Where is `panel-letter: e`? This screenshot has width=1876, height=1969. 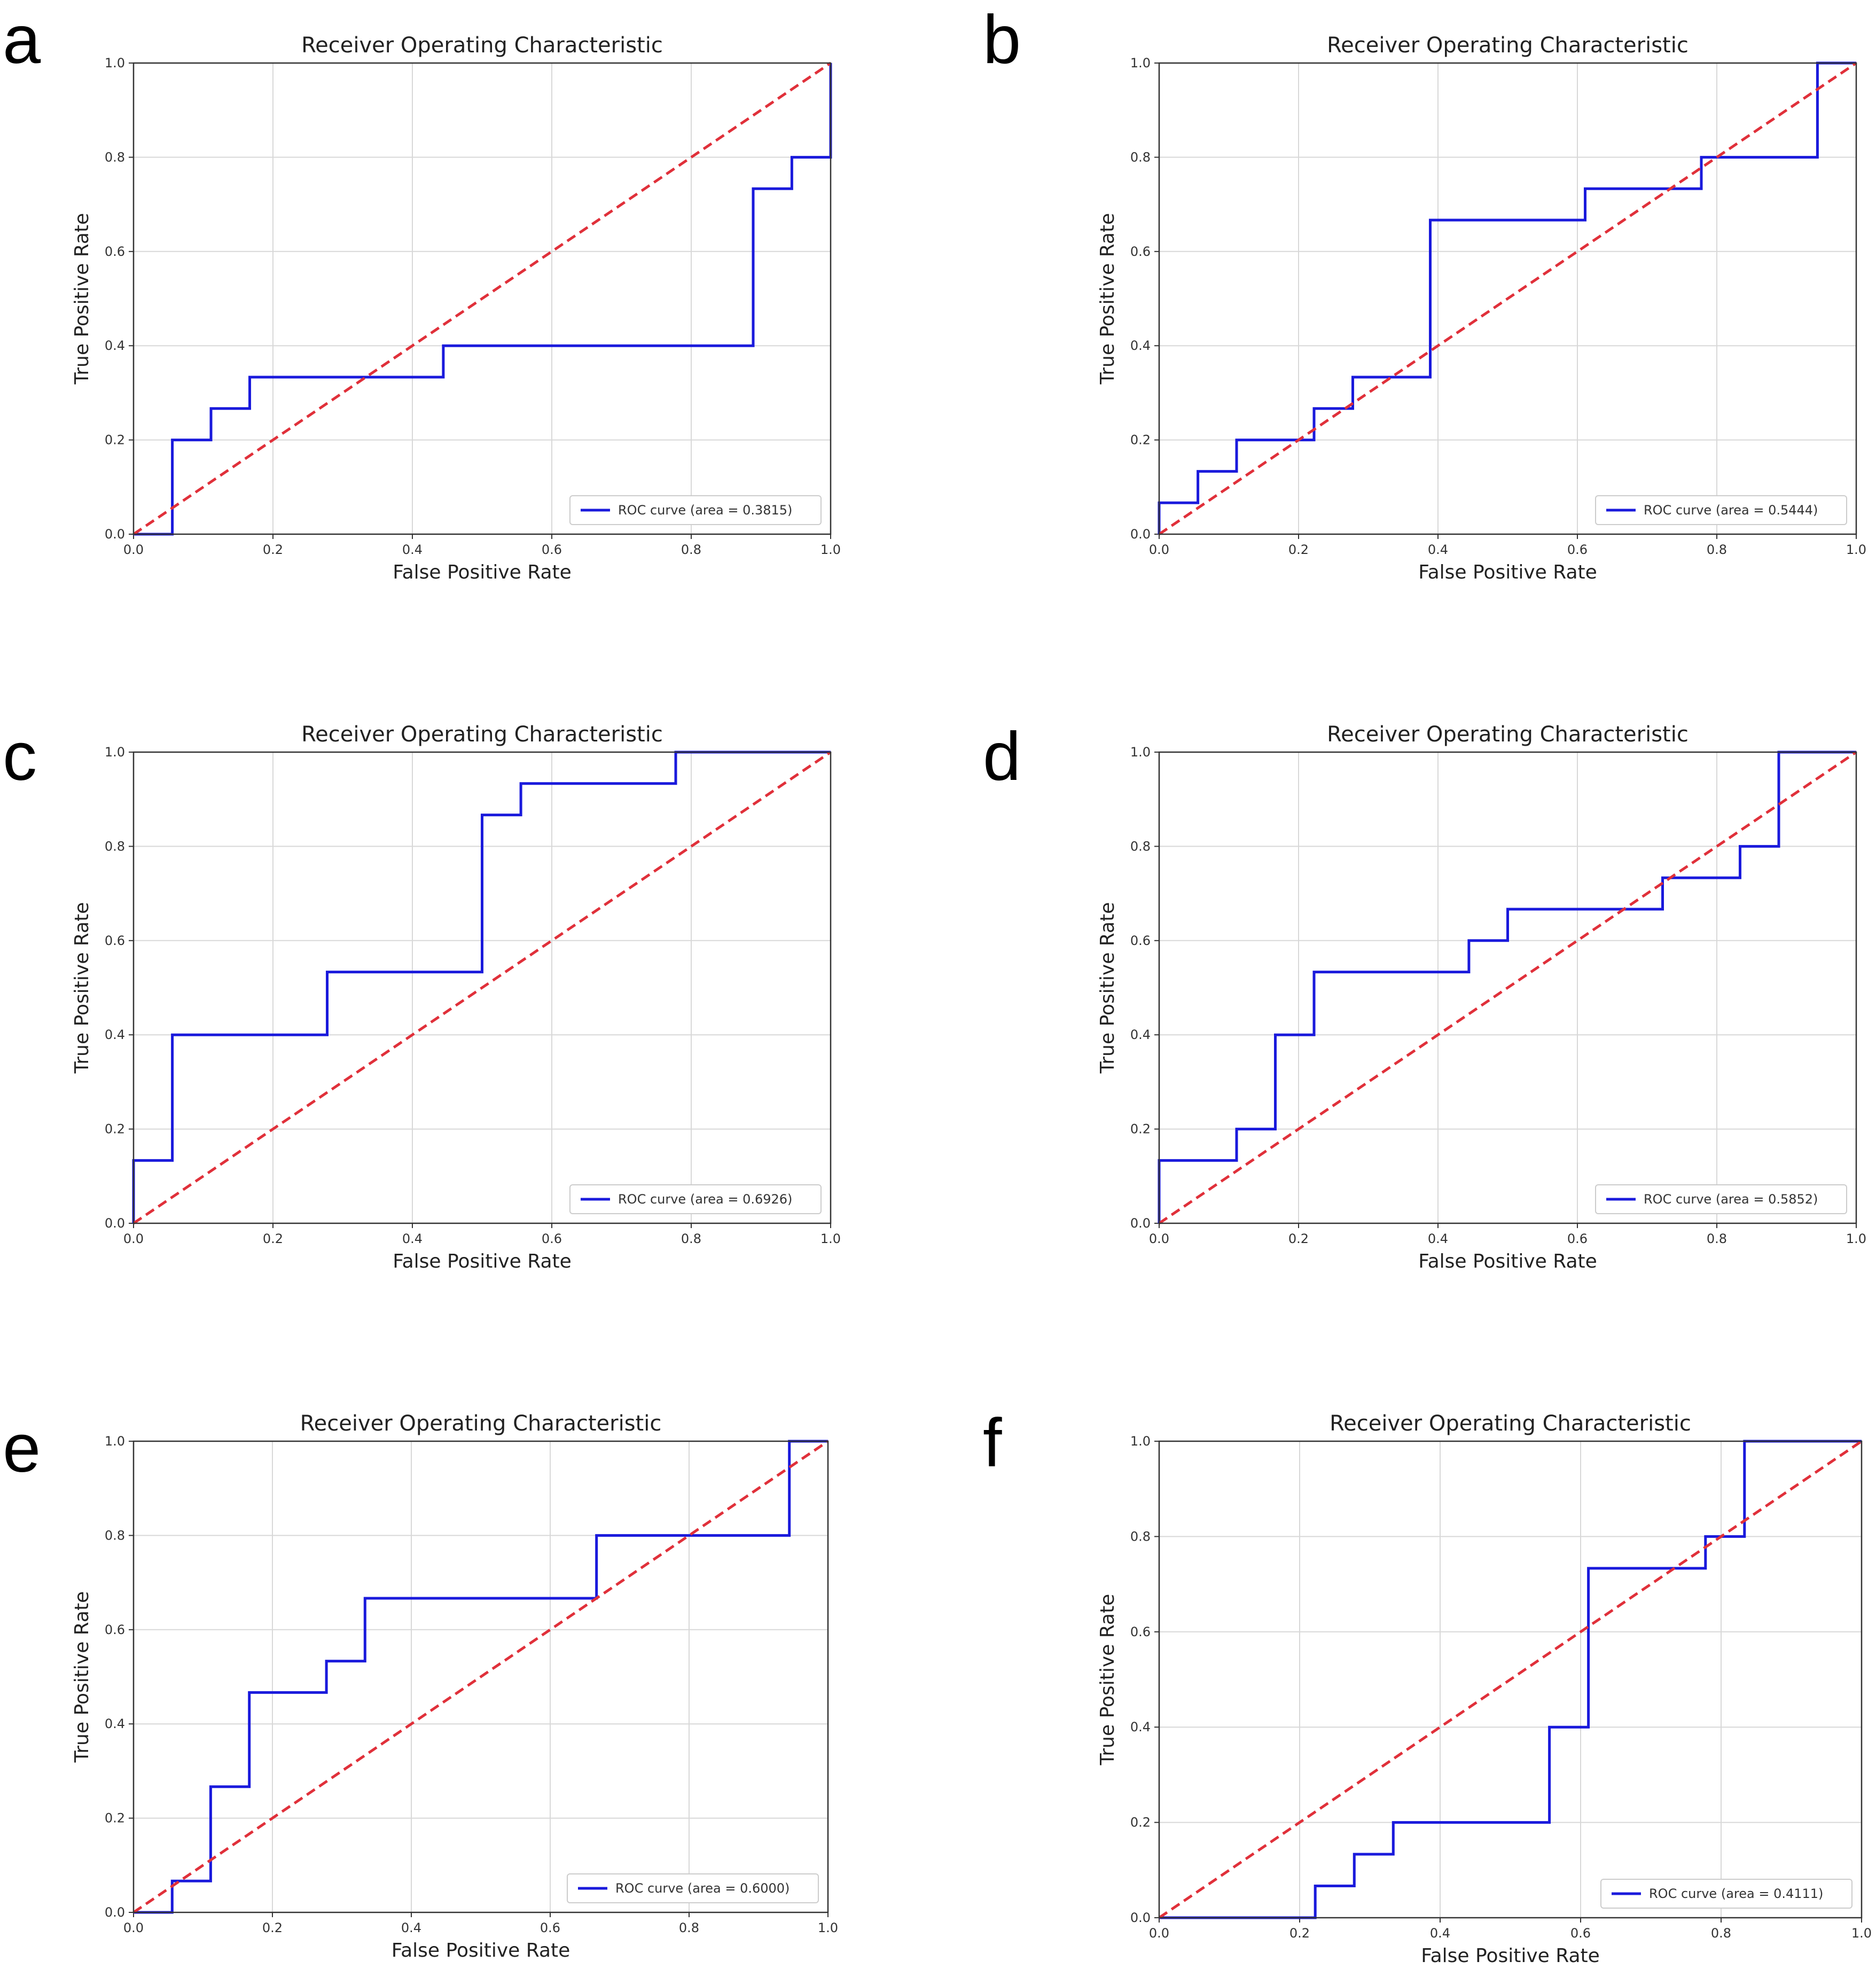 panel-letter: e is located at coordinates (22, 1448).